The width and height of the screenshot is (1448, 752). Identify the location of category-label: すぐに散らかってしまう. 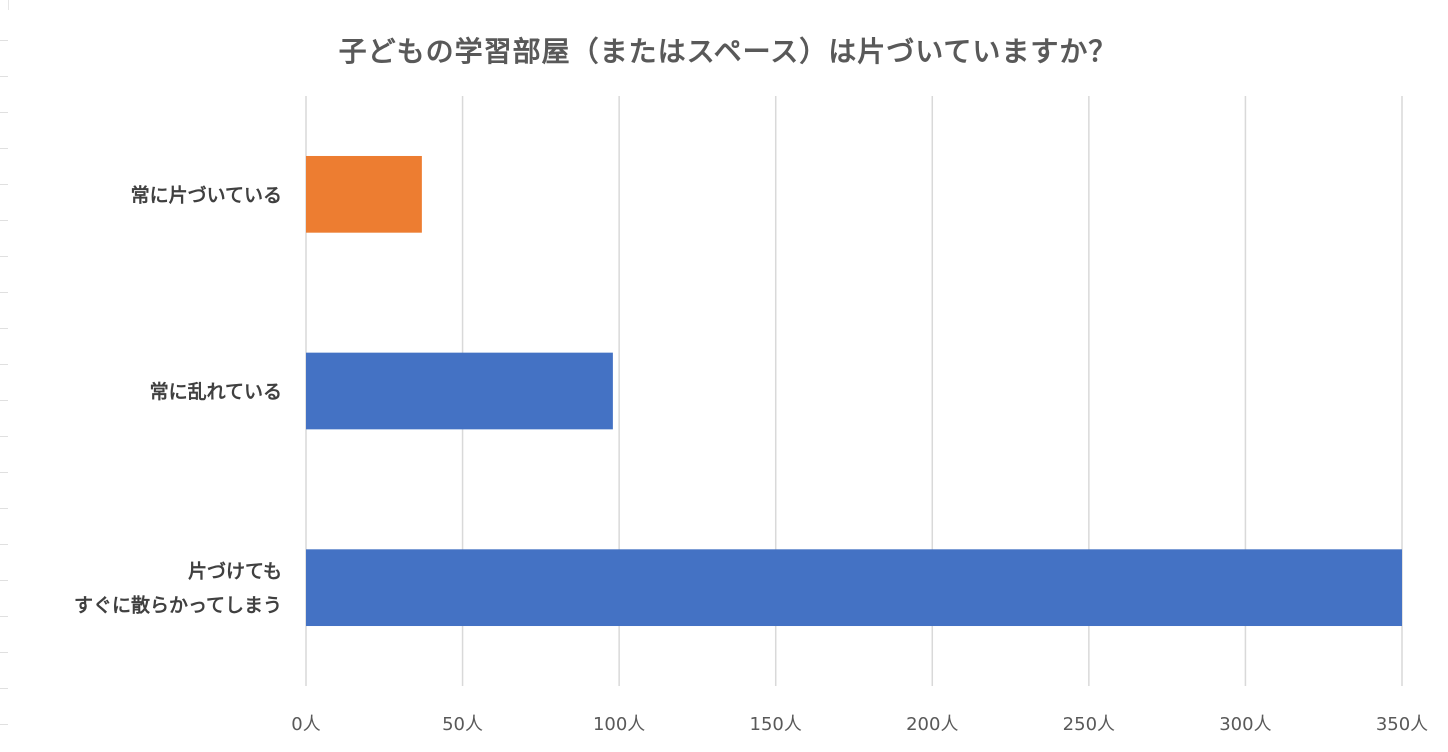
(178, 605).